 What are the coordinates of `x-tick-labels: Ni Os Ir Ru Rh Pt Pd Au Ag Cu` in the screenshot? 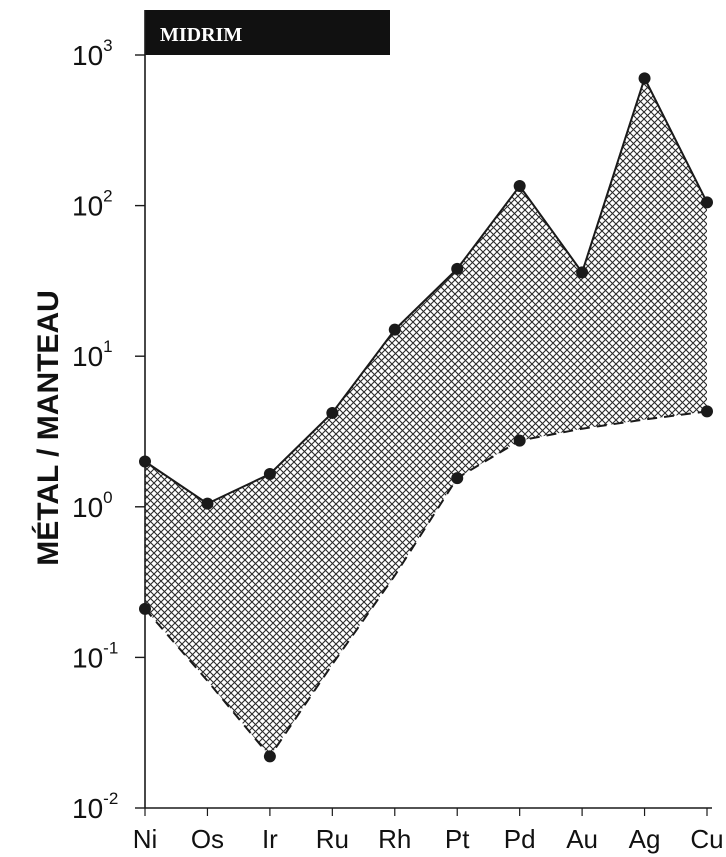 It's located at (428, 831).